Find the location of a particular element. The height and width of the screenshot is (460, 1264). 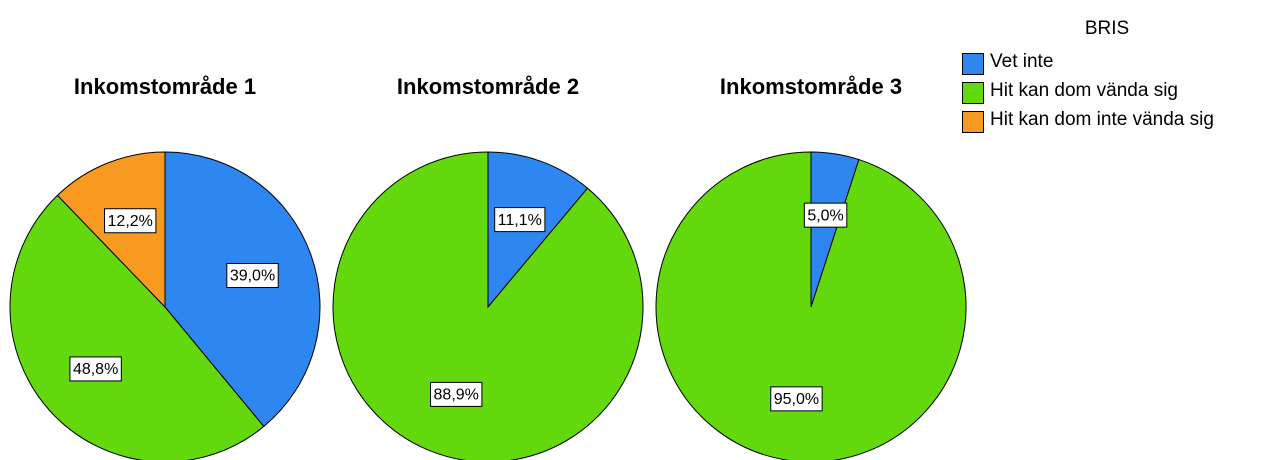

value-label-text: 5,0% is located at coordinates (825, 215).